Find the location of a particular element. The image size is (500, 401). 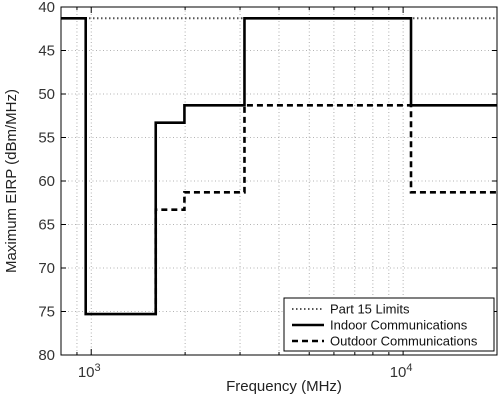

legend-label-indoor: Indoor Communications is located at coordinates (399, 325).